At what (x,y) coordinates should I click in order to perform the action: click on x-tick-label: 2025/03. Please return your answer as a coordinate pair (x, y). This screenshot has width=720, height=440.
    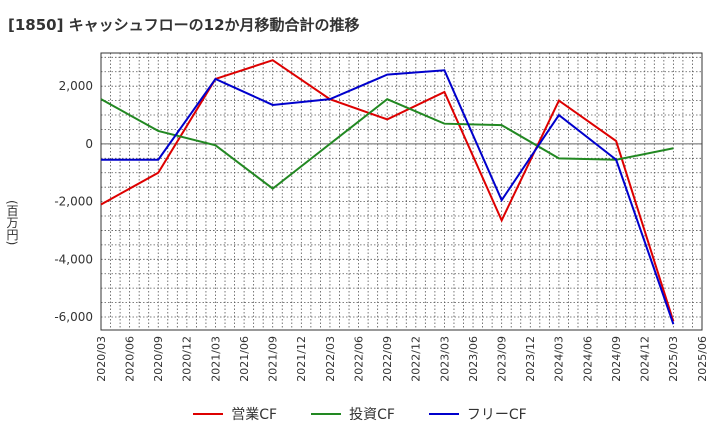
    Looking at the image, I should click on (673, 359).